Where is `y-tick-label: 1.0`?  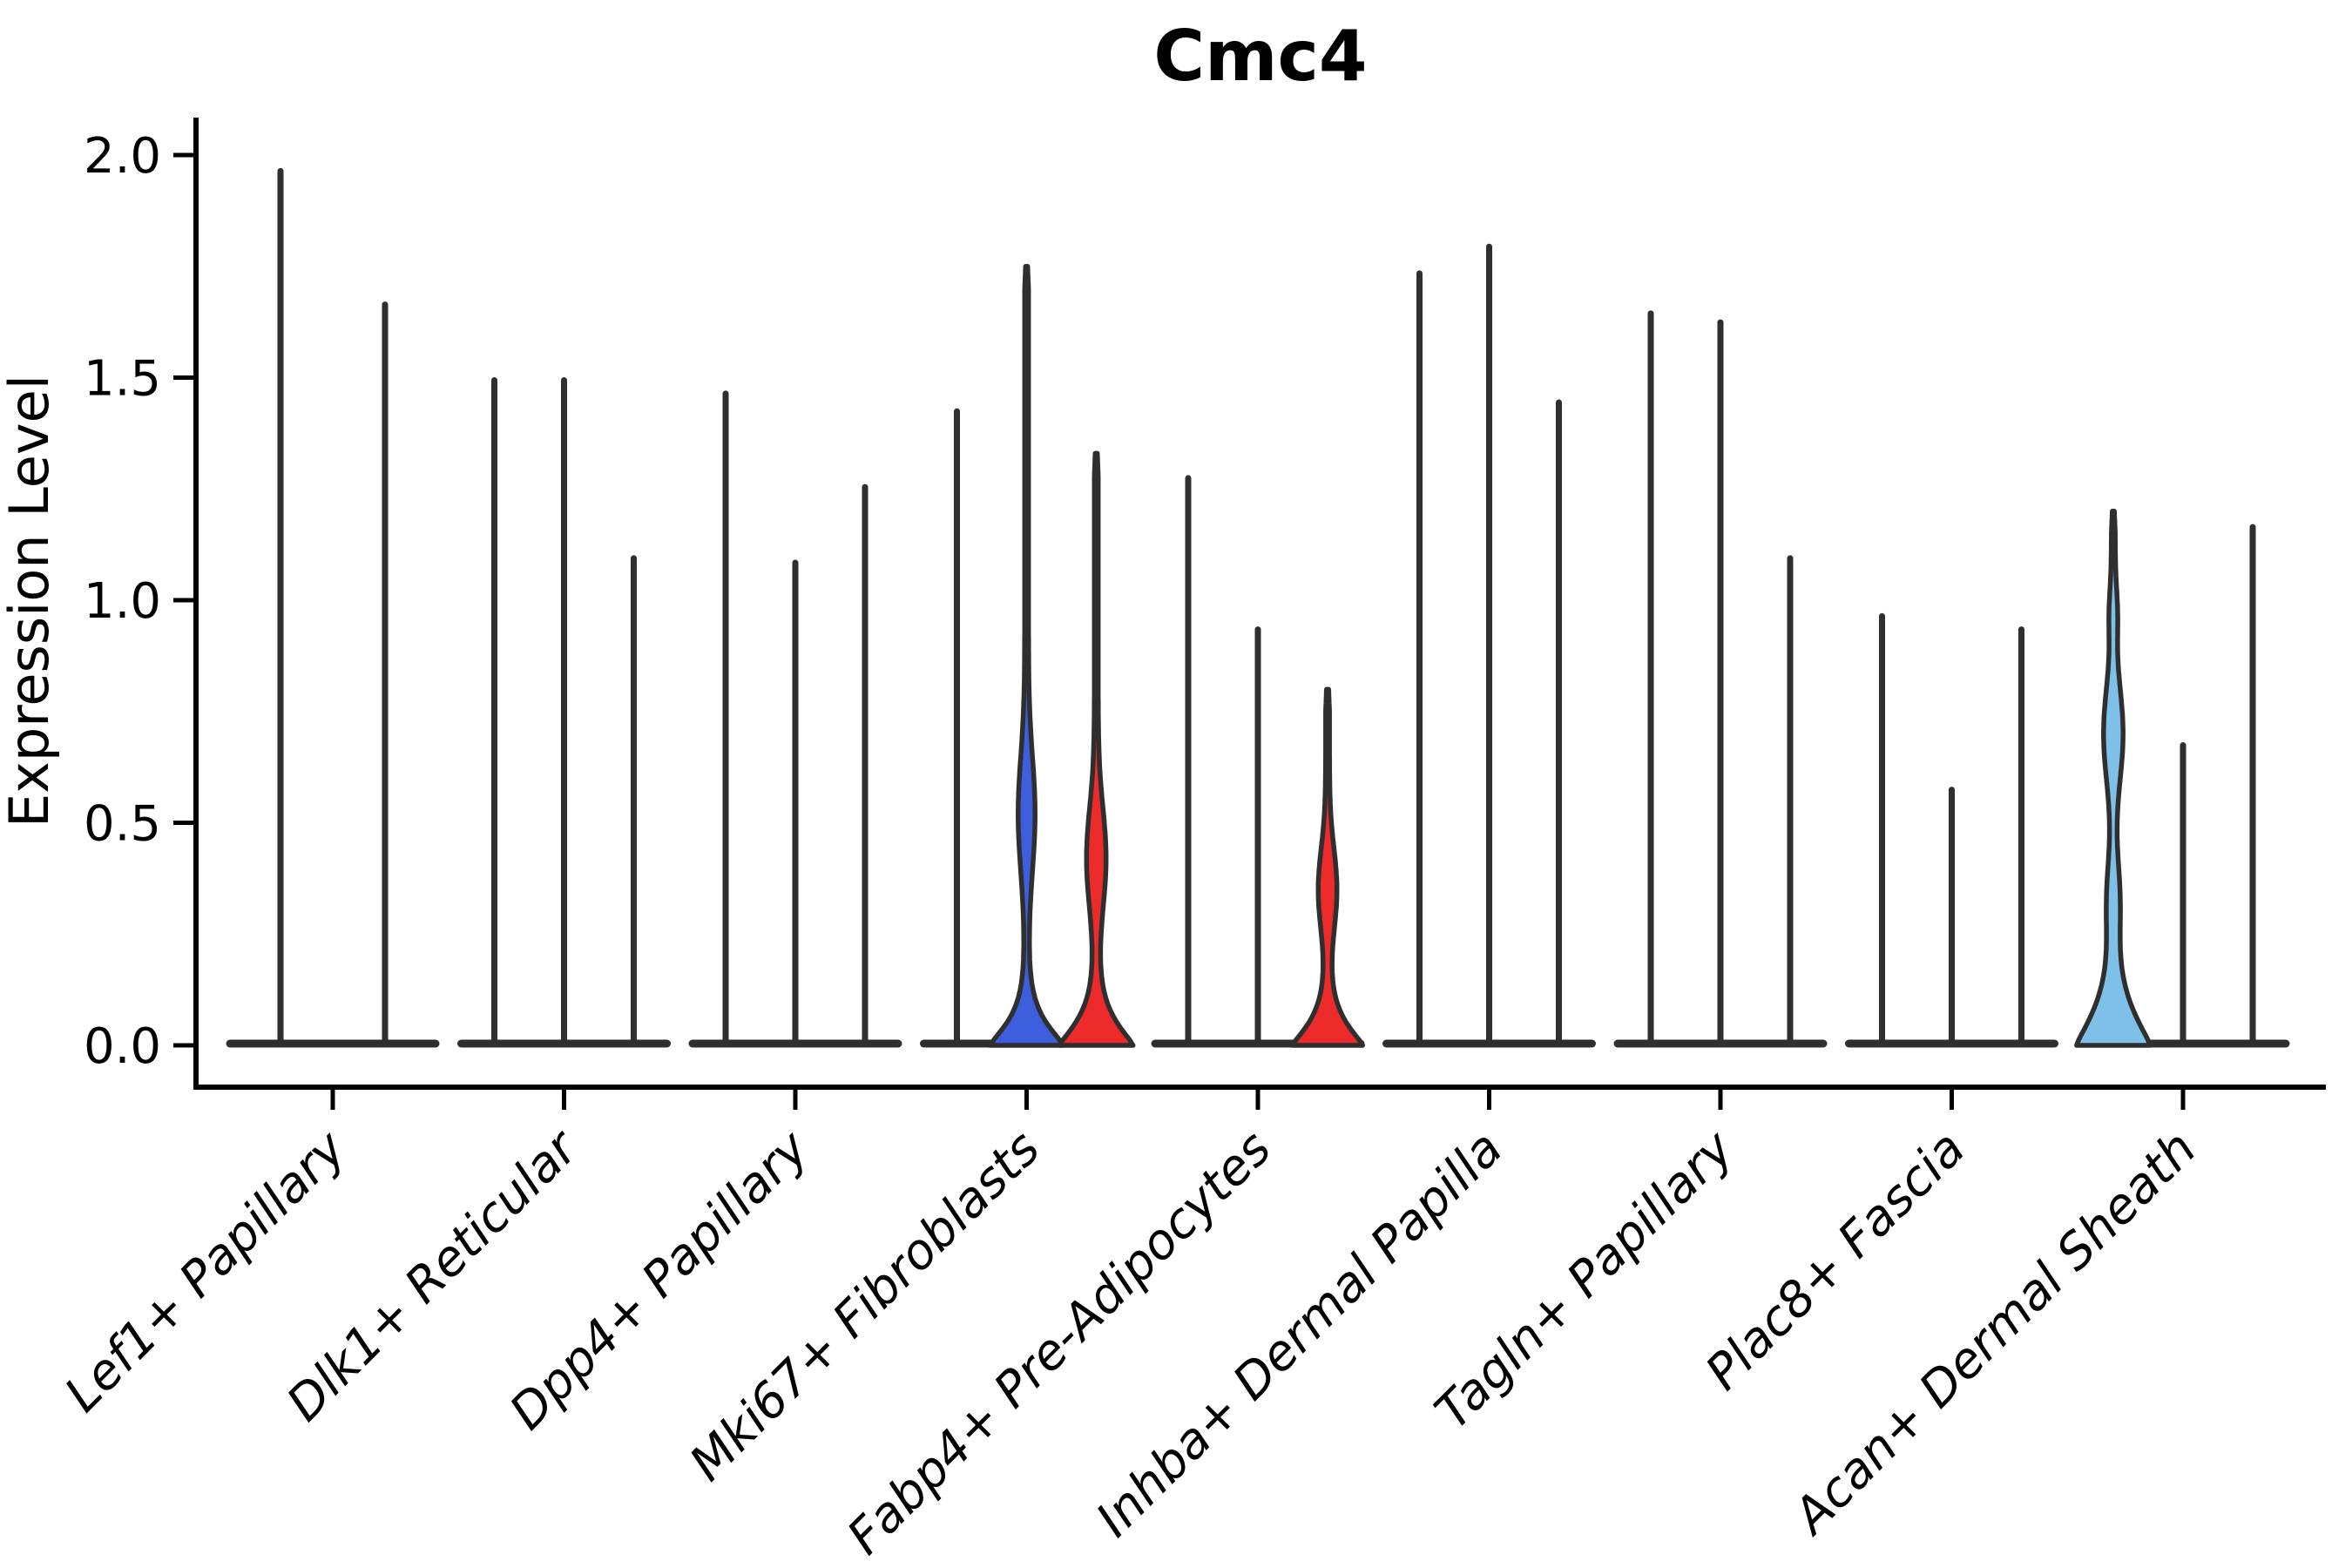
y-tick-label: 1.0 is located at coordinates (122, 601).